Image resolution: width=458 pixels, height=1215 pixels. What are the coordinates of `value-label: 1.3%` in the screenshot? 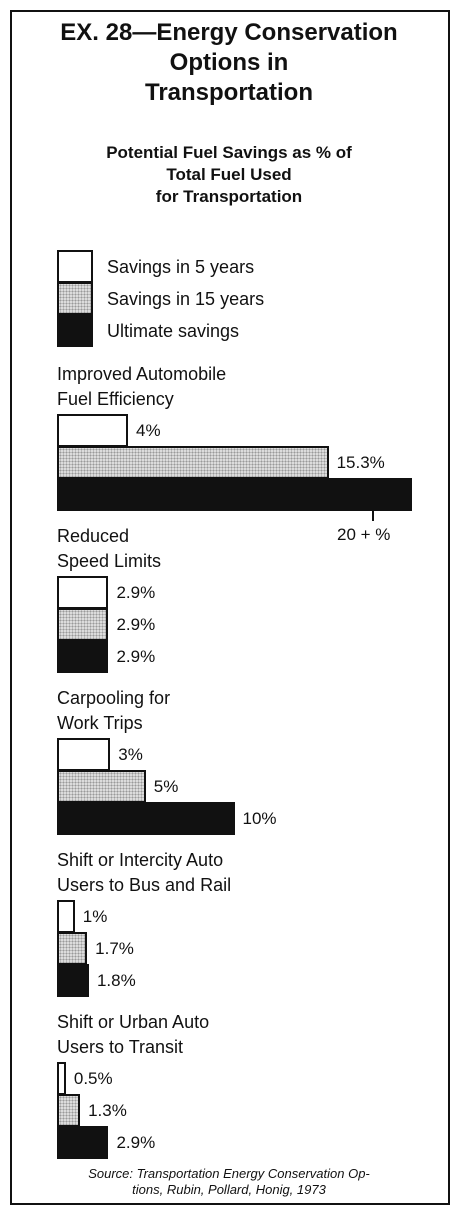 It's located at (107, 1110).